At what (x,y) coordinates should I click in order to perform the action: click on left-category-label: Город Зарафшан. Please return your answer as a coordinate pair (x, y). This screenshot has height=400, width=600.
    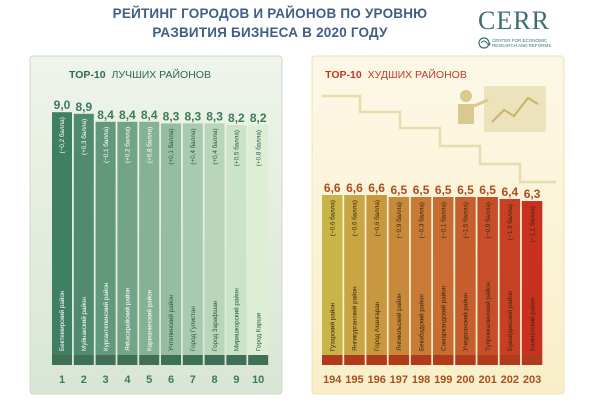
    Looking at the image, I should click on (215, 325).